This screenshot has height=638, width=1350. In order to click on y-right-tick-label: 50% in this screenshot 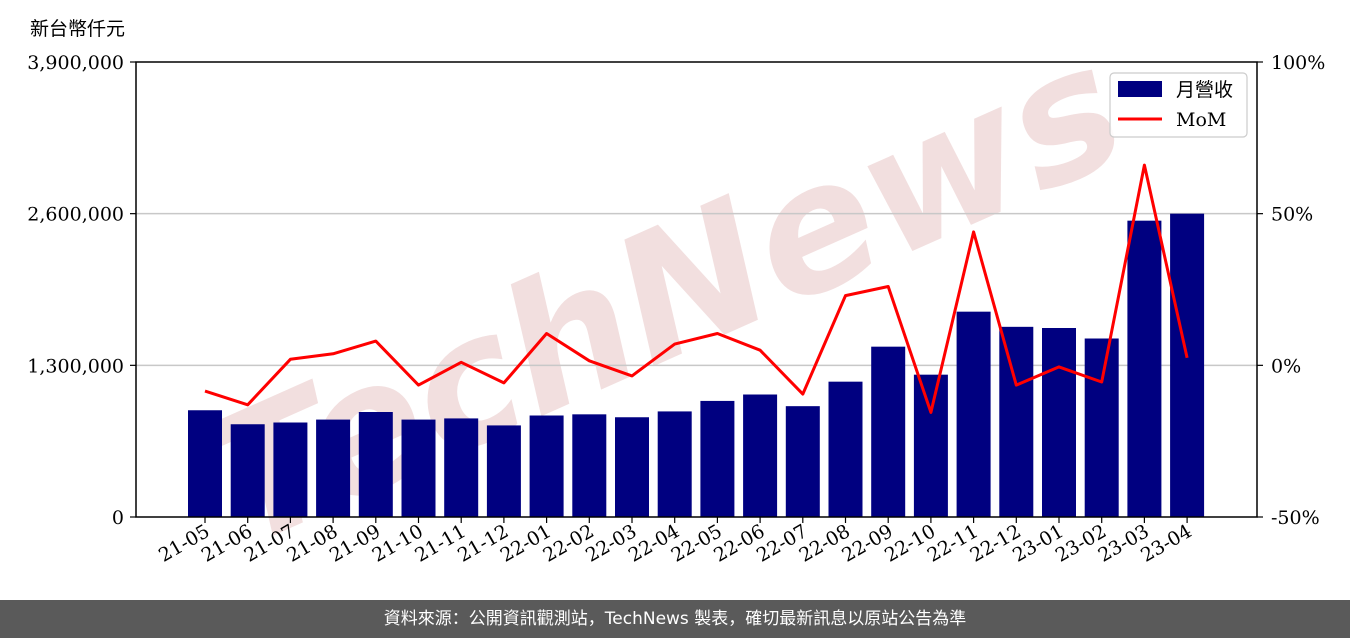, I will do `click(1292, 215)`.